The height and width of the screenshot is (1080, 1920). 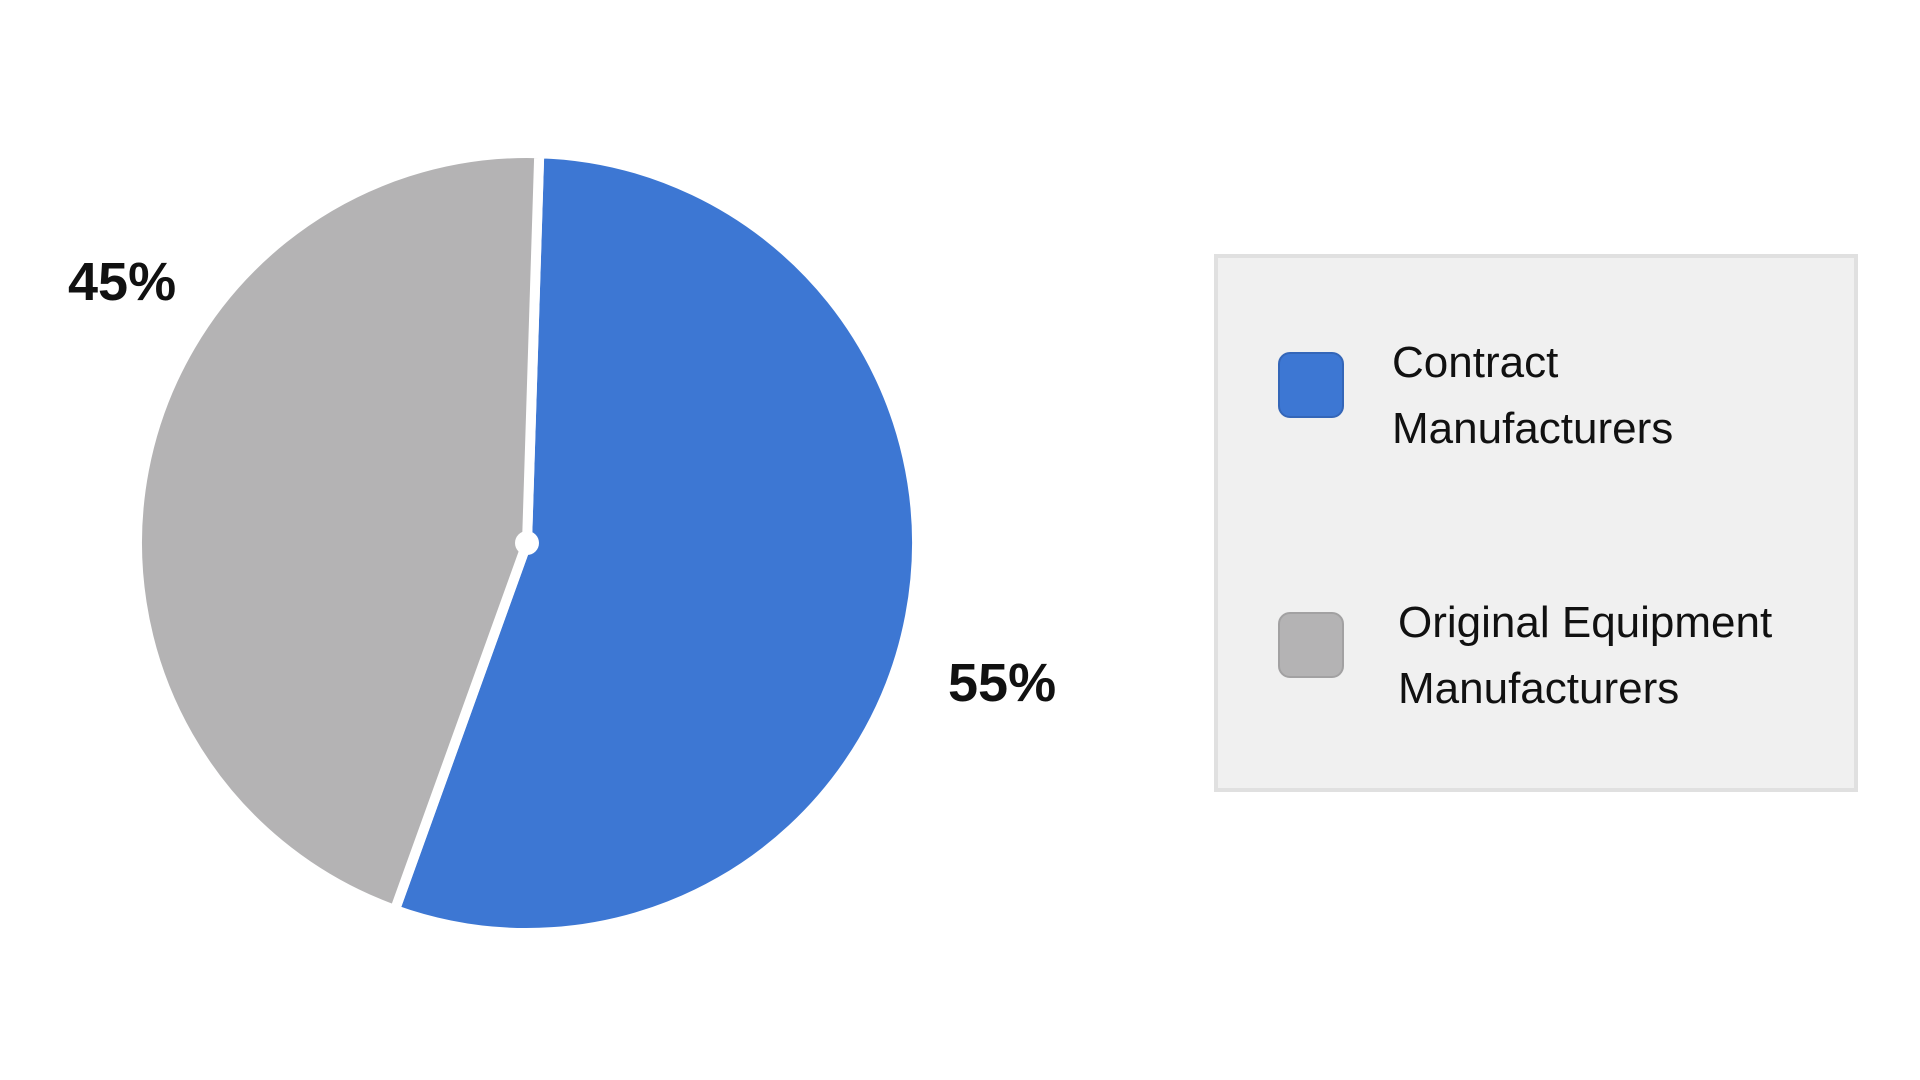 I want to click on data-label-contract-manufacturers: 55%, so click(x=1002, y=683).